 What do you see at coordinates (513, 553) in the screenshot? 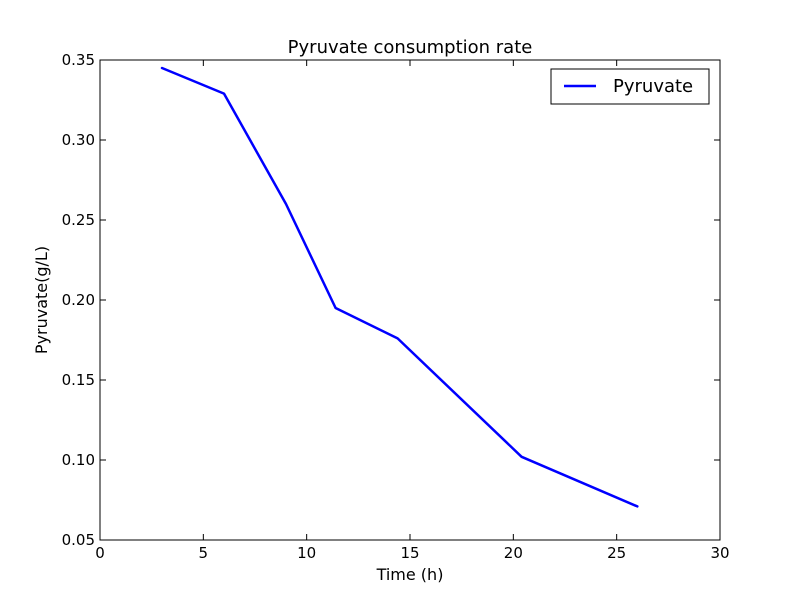
I see `x-tick-label: 20` at bounding box center [513, 553].